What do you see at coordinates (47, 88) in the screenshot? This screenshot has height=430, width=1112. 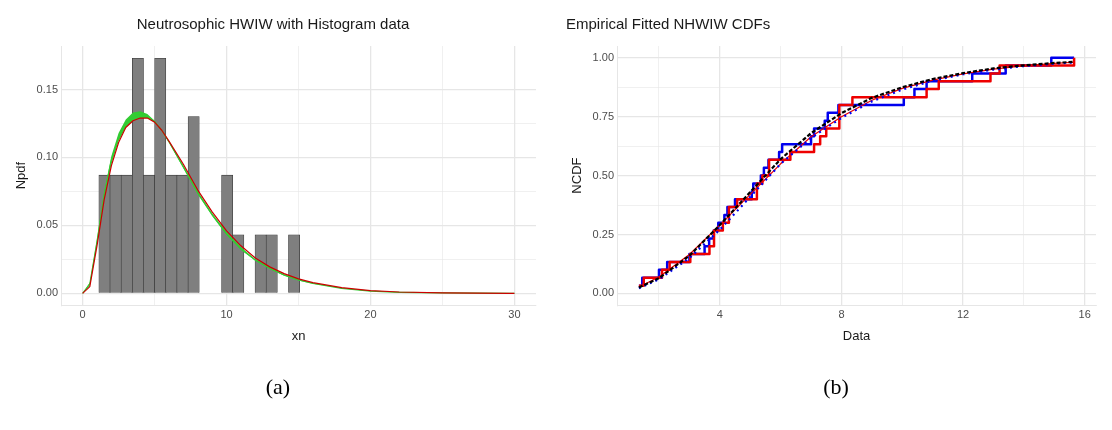 I see `y-tick-label: 0.15` at bounding box center [47, 88].